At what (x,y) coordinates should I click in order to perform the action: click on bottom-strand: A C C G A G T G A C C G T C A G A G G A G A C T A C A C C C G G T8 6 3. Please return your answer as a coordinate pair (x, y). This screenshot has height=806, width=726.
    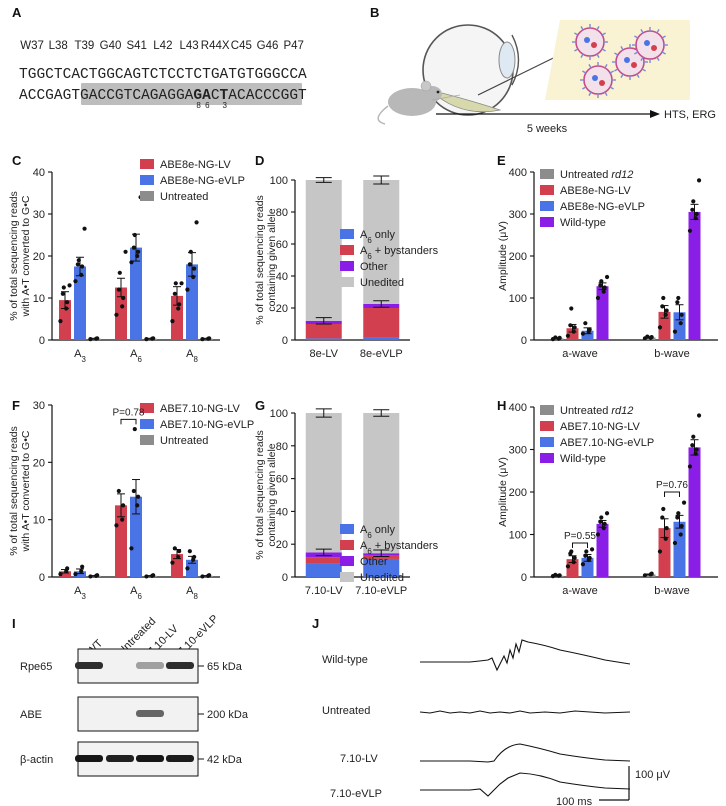
    Looking at the image, I should click on (163, 99).